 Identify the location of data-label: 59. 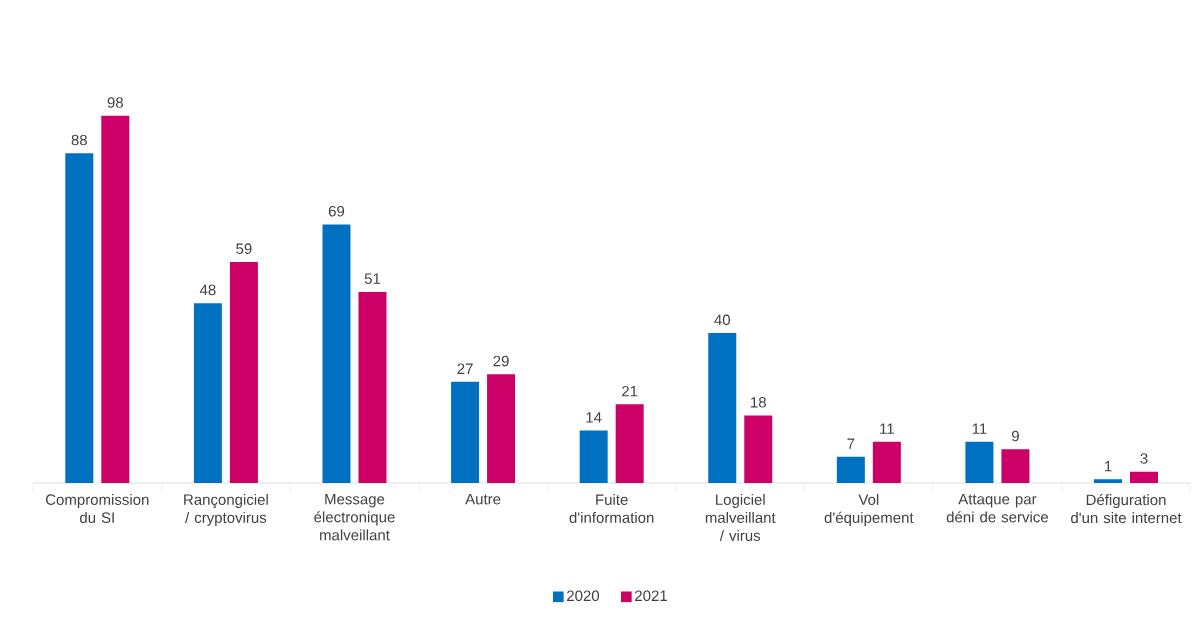
(244, 248).